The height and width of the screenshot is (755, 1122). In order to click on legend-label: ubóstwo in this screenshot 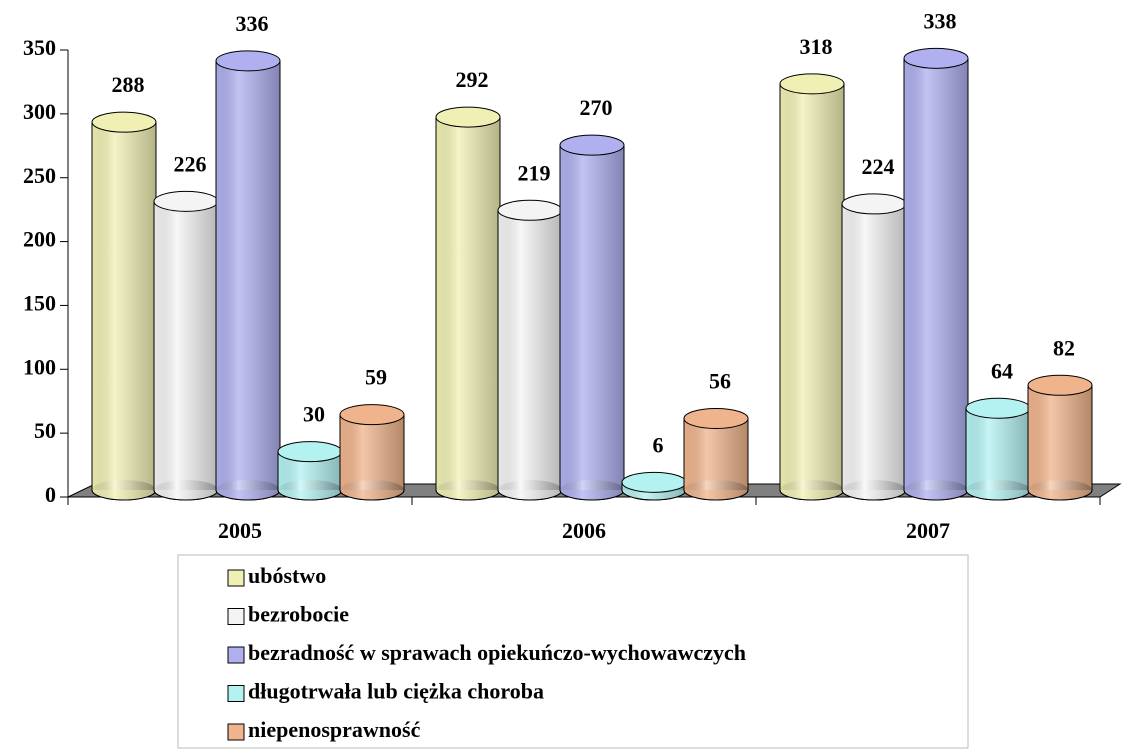, I will do `click(287, 575)`.